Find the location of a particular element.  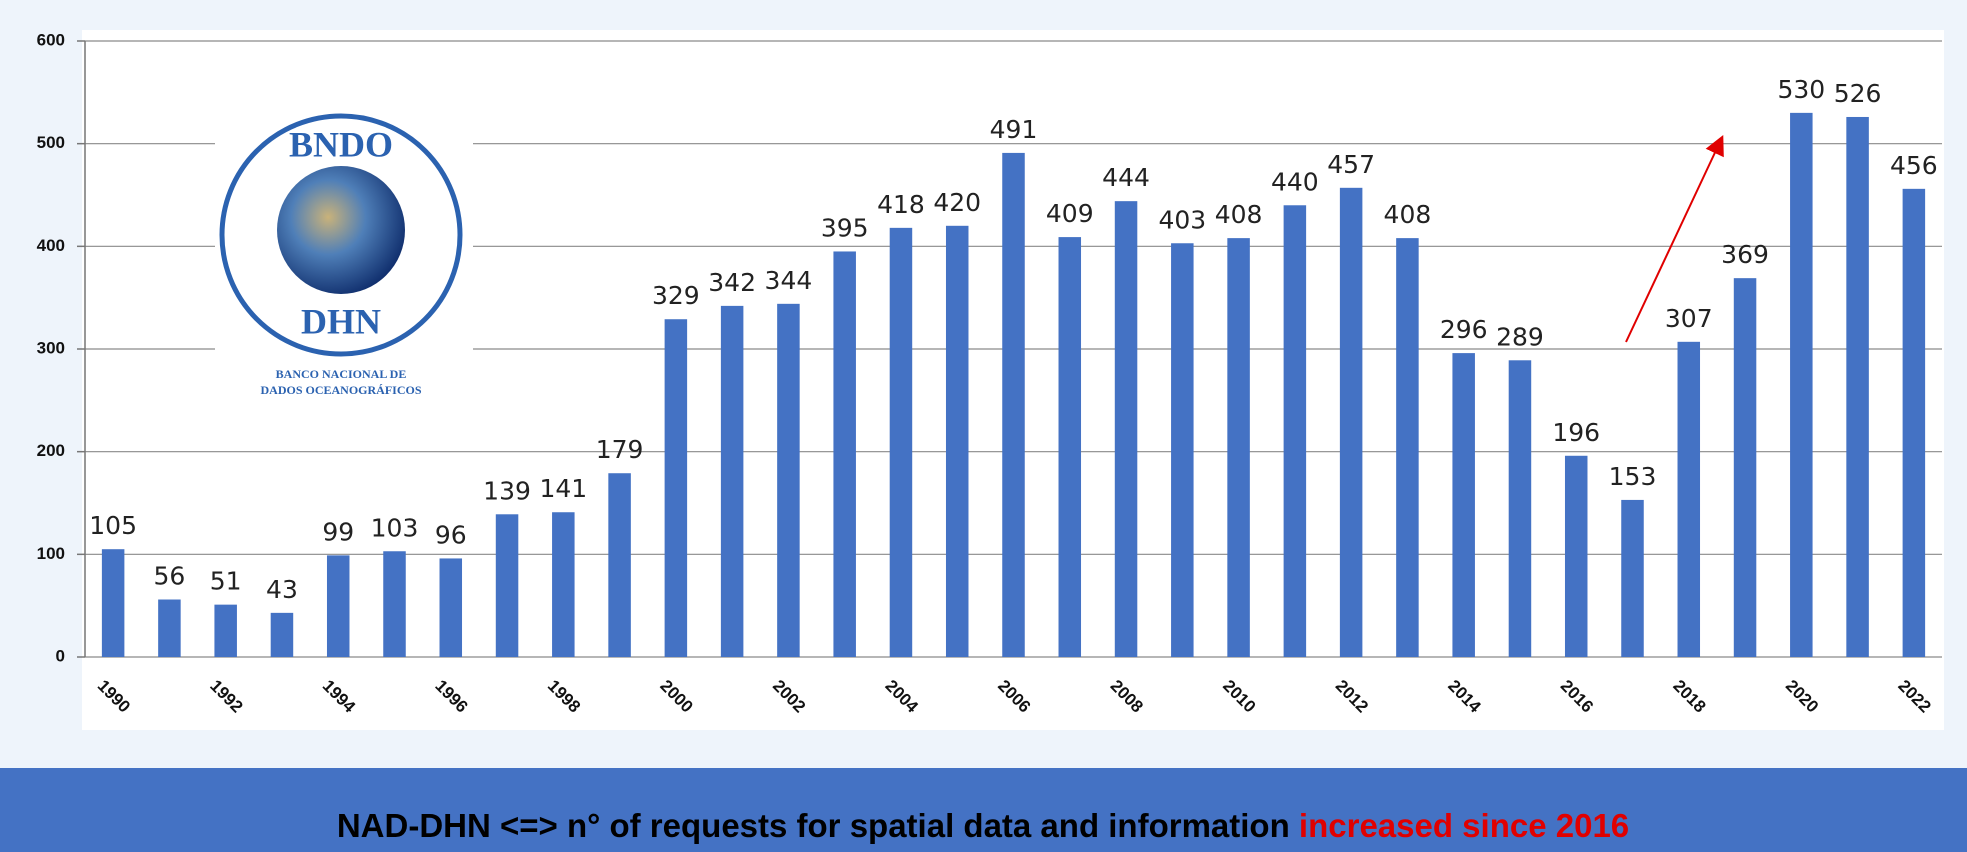

y-tick-label: 200 is located at coordinates (51, 450).